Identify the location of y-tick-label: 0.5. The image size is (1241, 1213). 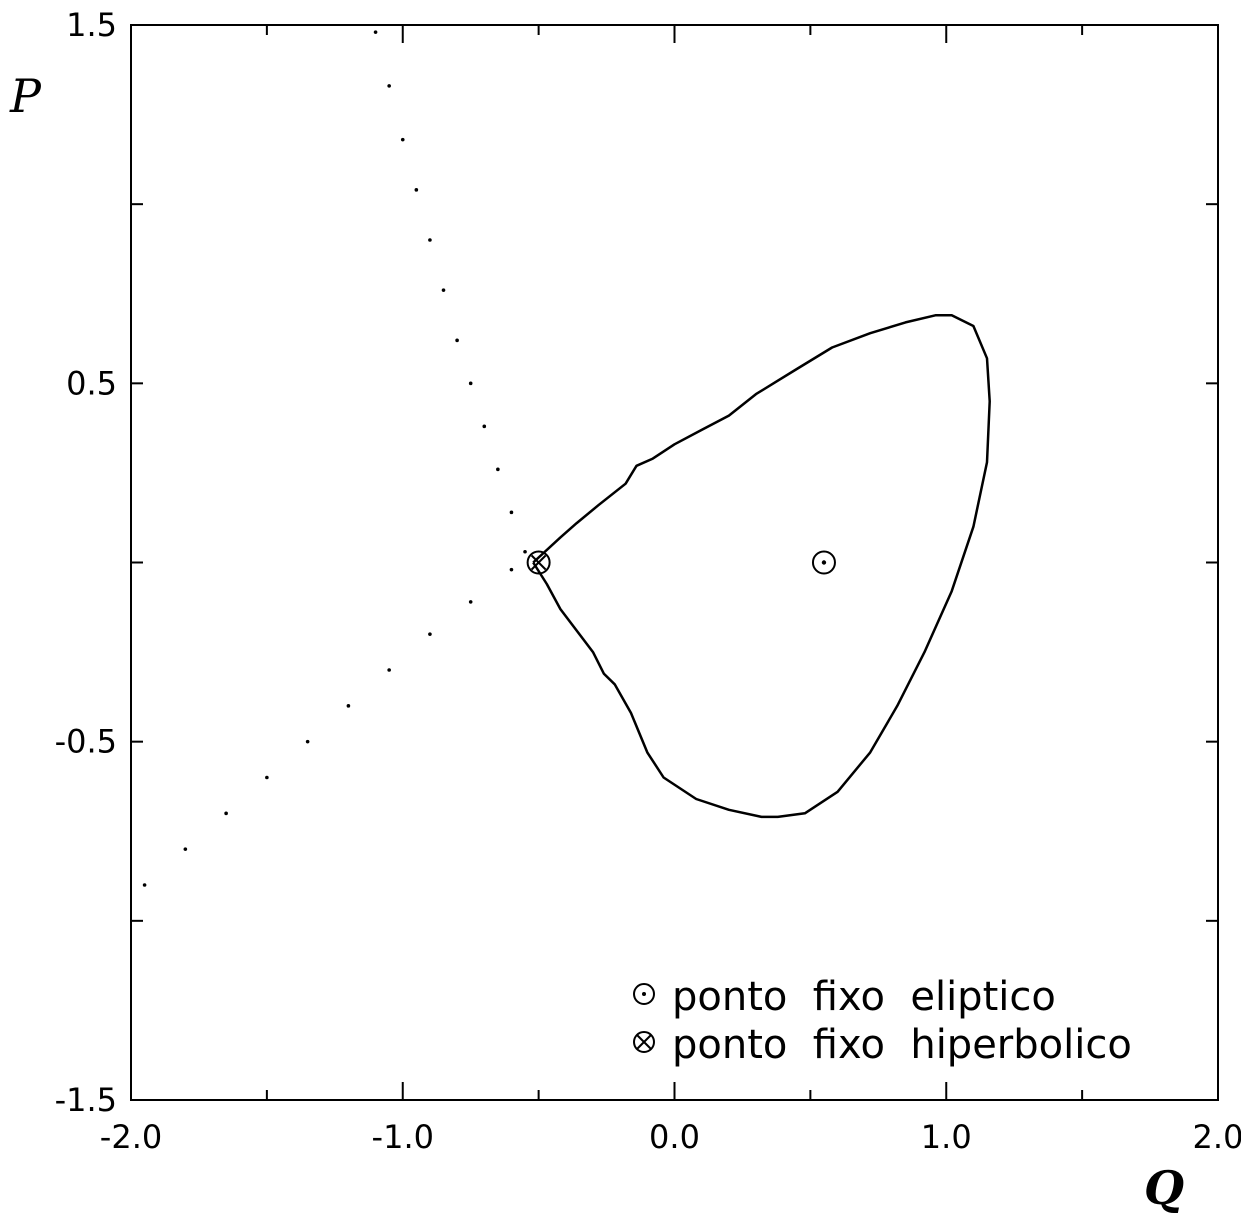
(91, 383).